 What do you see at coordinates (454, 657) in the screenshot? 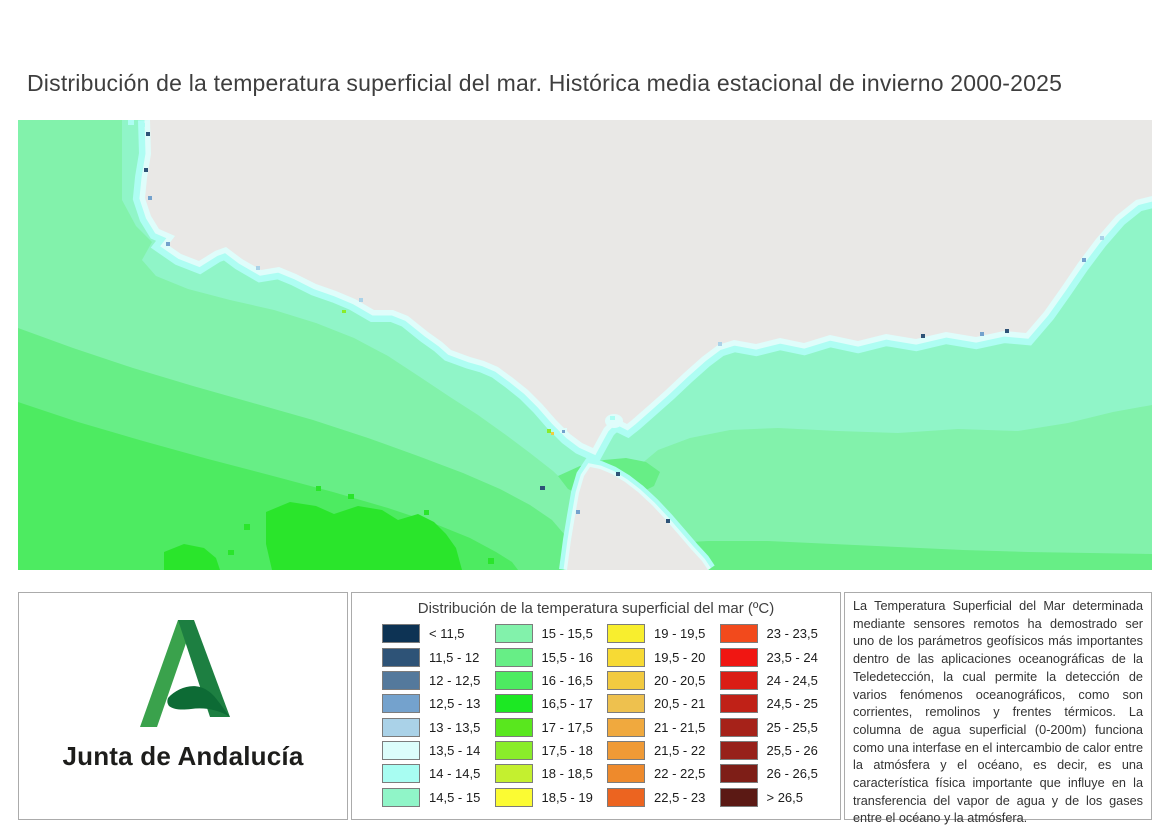
I see `legend-label: 11,5 - 12` at bounding box center [454, 657].